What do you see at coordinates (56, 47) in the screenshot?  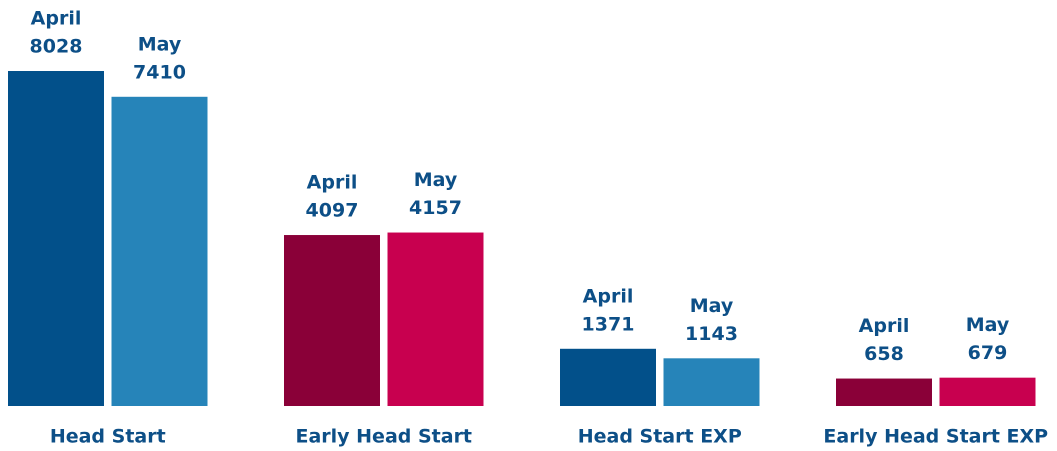 I see `bar-value-label: 8028` at bounding box center [56, 47].